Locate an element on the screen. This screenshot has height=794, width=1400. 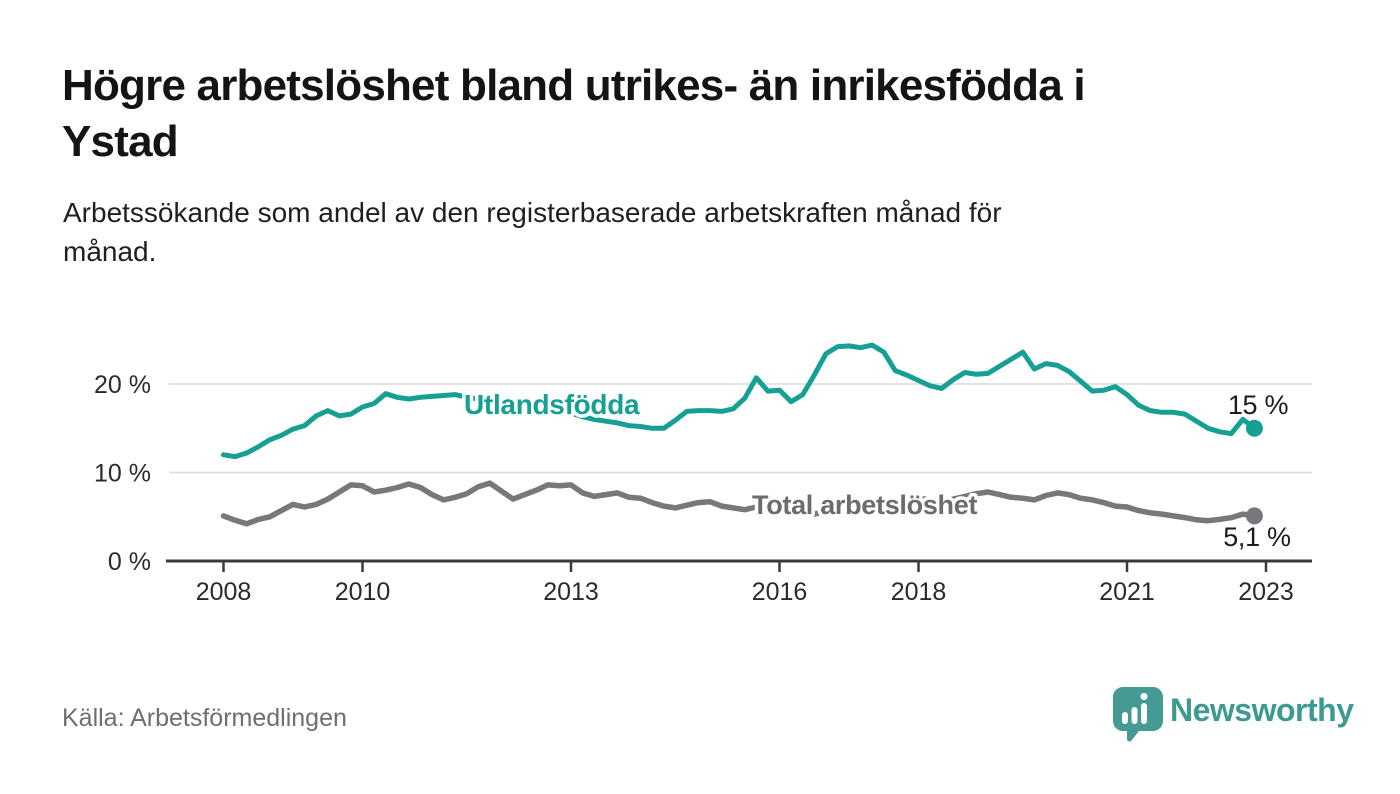
newsworthy-speech-bubble-chart-icon is located at coordinates (1138, 714).